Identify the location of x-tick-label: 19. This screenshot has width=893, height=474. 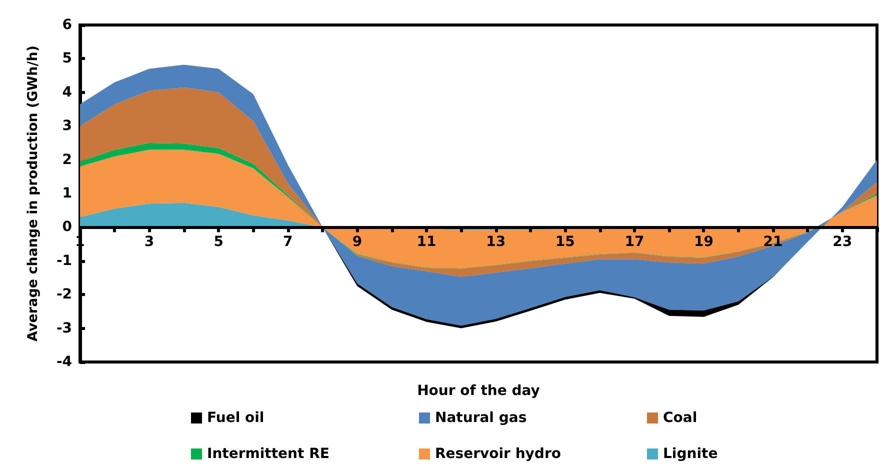
(704, 242).